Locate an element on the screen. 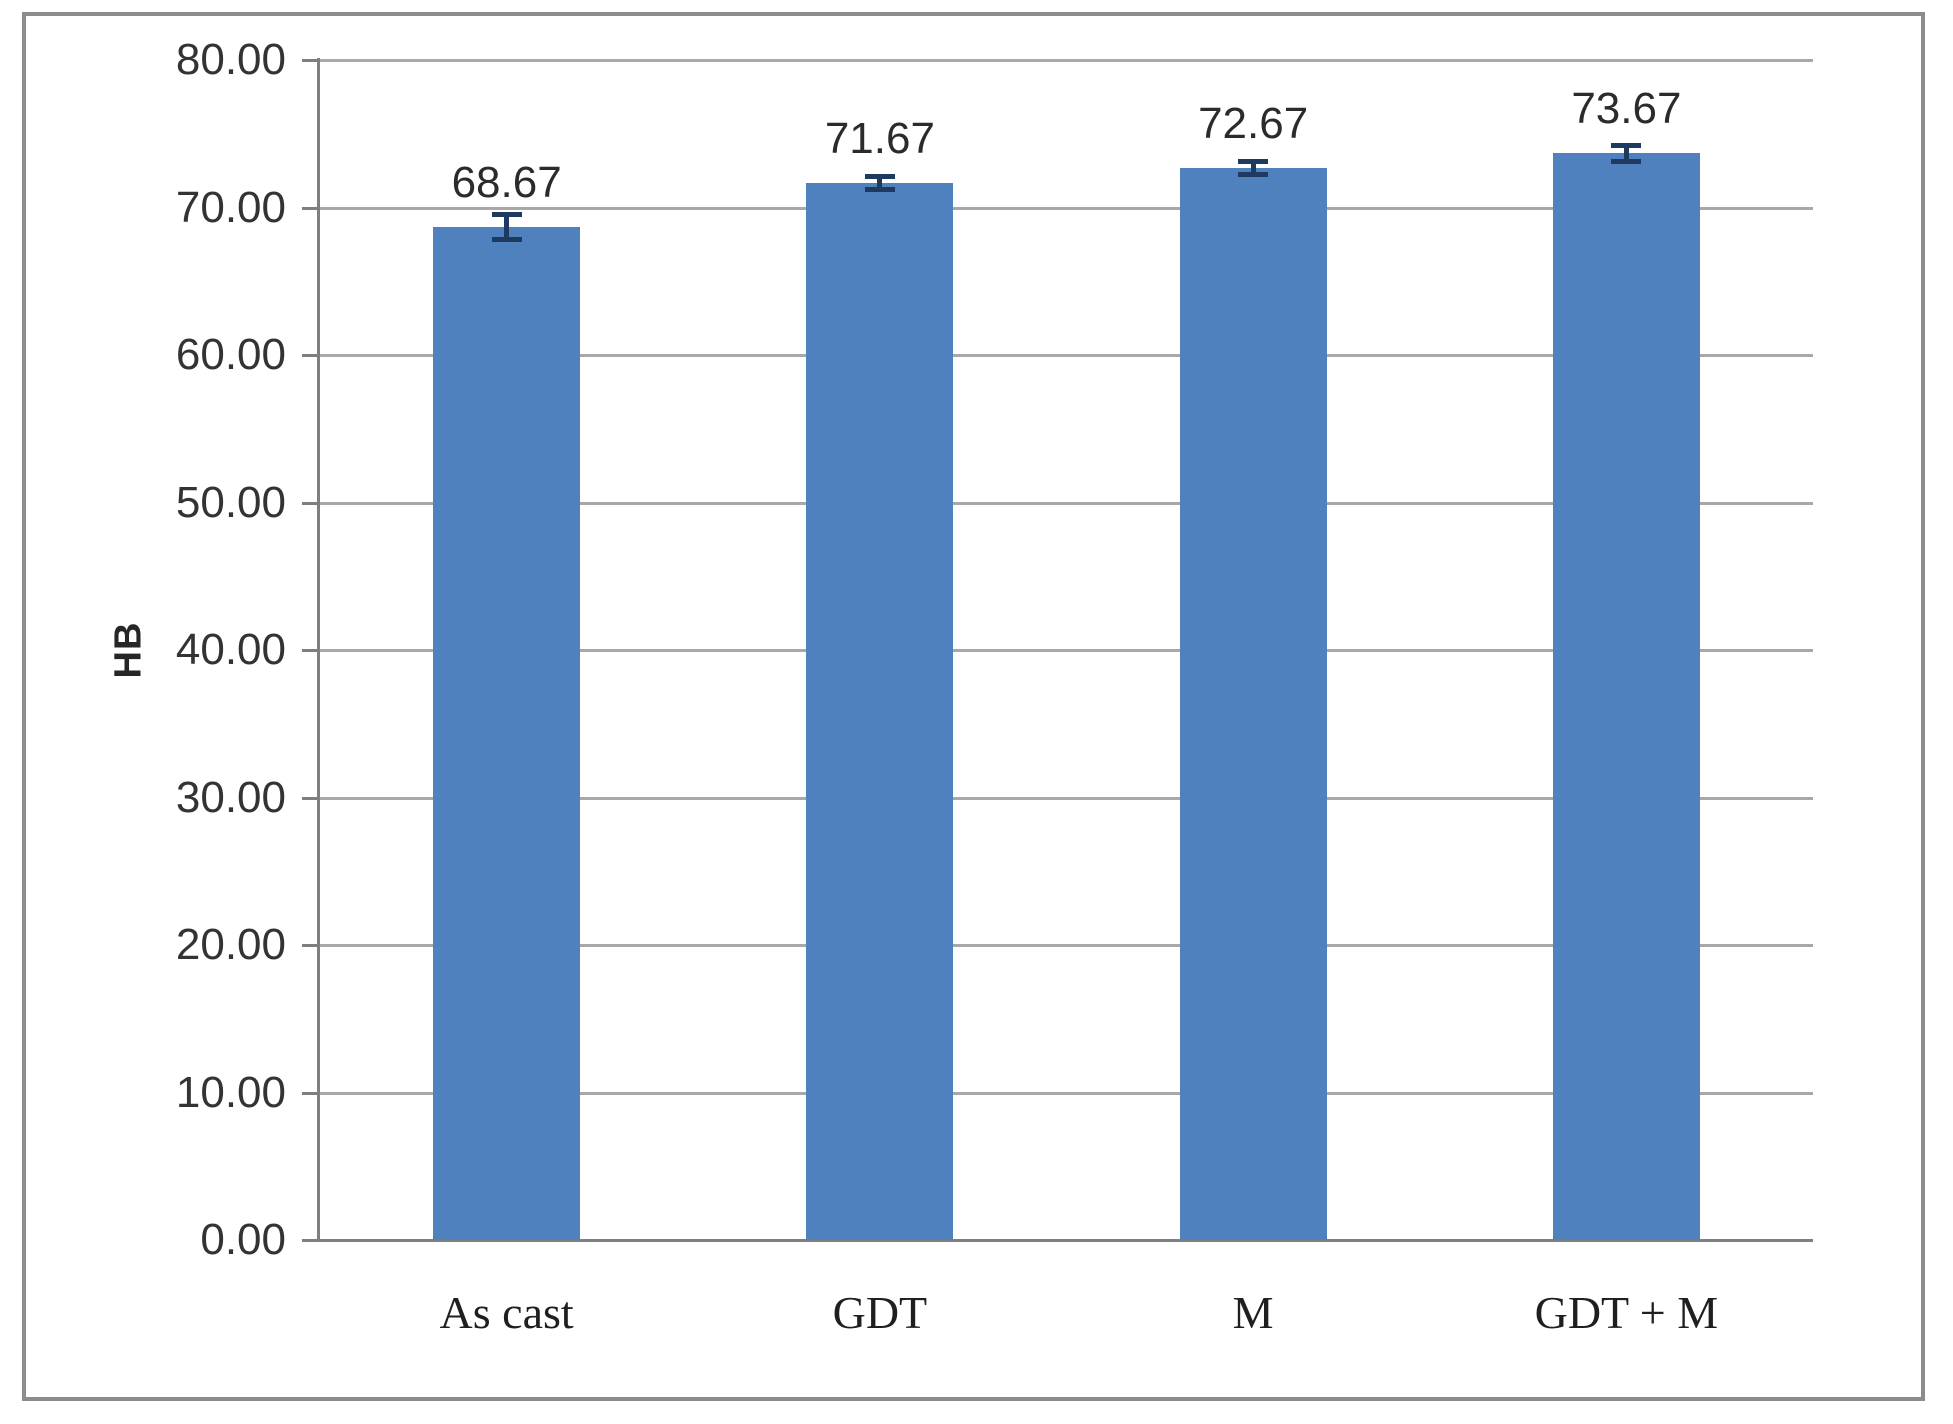 This screenshot has height=1424, width=1953. value-label-m: 72.67 is located at coordinates (1253, 124).